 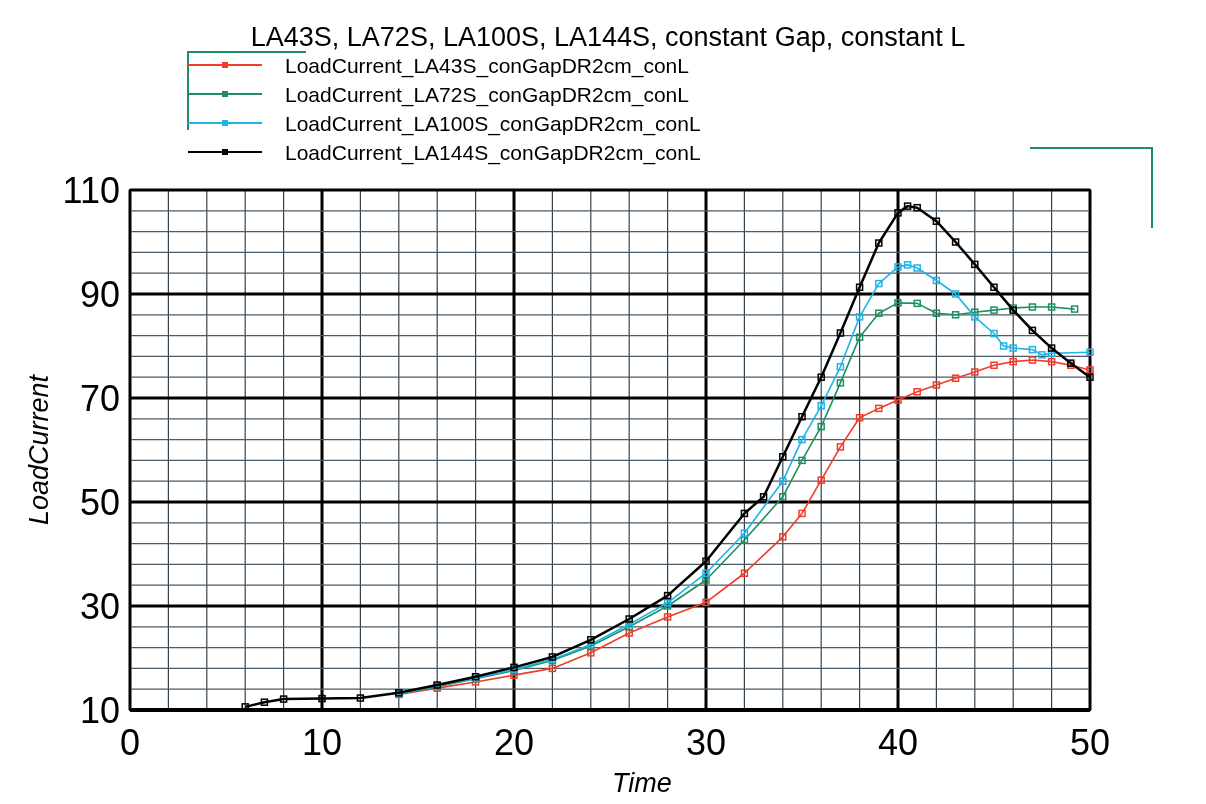 What do you see at coordinates (130, 742) in the screenshot?
I see `x-tick-label: 0` at bounding box center [130, 742].